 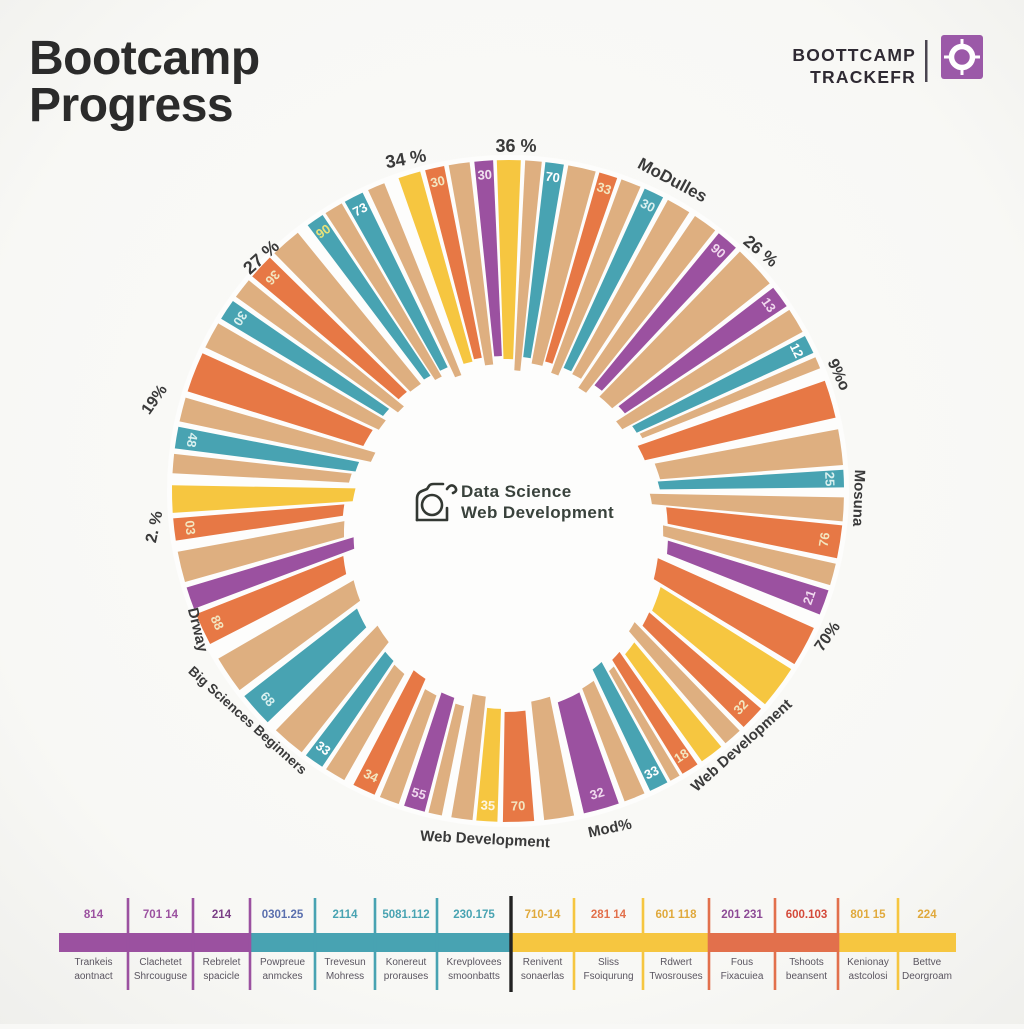 I want to click on svg-text: 55, so click(x=419, y=793).